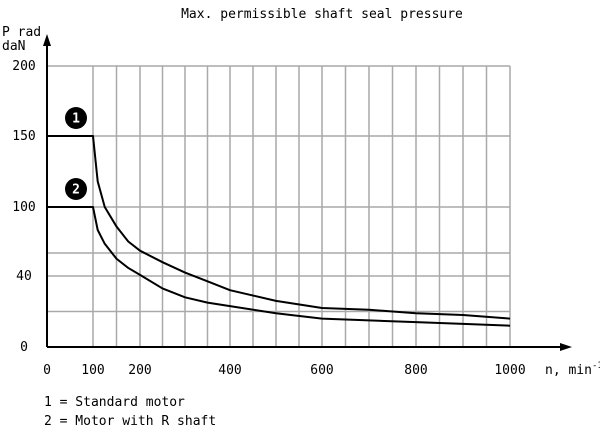 The height and width of the screenshot is (431, 600). I want to click on series-marker-1-label: 1, so click(76, 119).